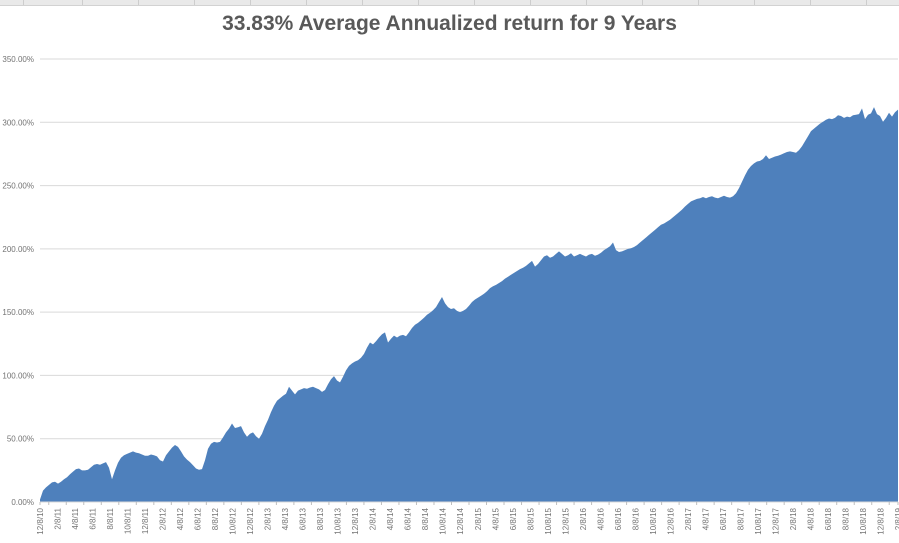  Describe the element at coordinates (18, 59) in the screenshot. I see `y-tick-label: 350.00%` at that location.